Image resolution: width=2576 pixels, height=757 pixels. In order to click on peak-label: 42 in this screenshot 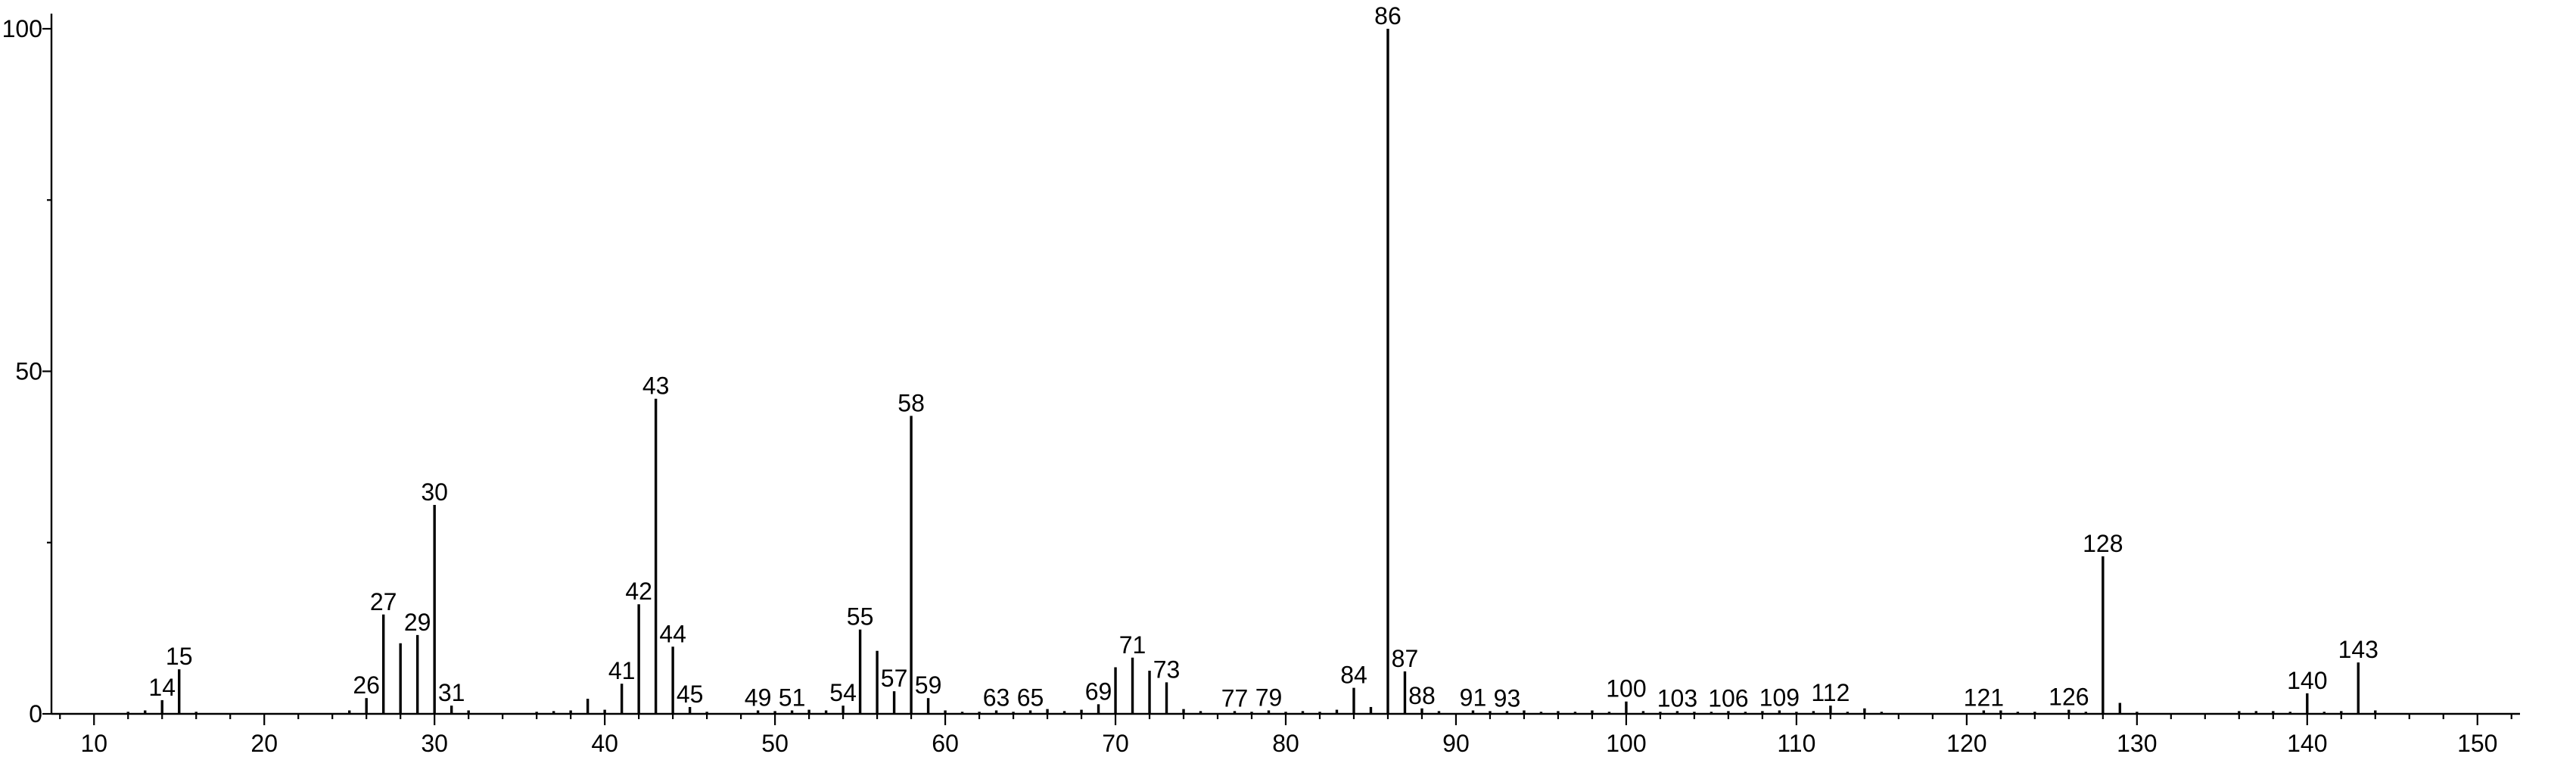, I will do `click(639, 591)`.